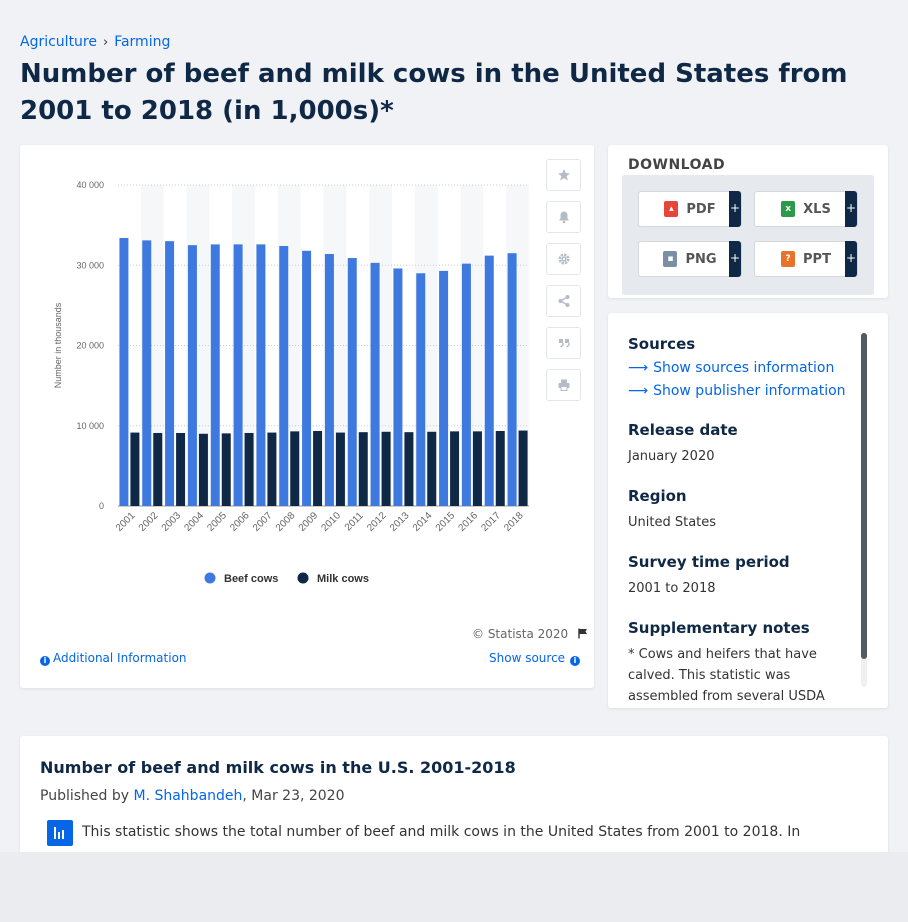 The image size is (908, 922). I want to click on info-scrollbar-thumb, so click(864, 496).